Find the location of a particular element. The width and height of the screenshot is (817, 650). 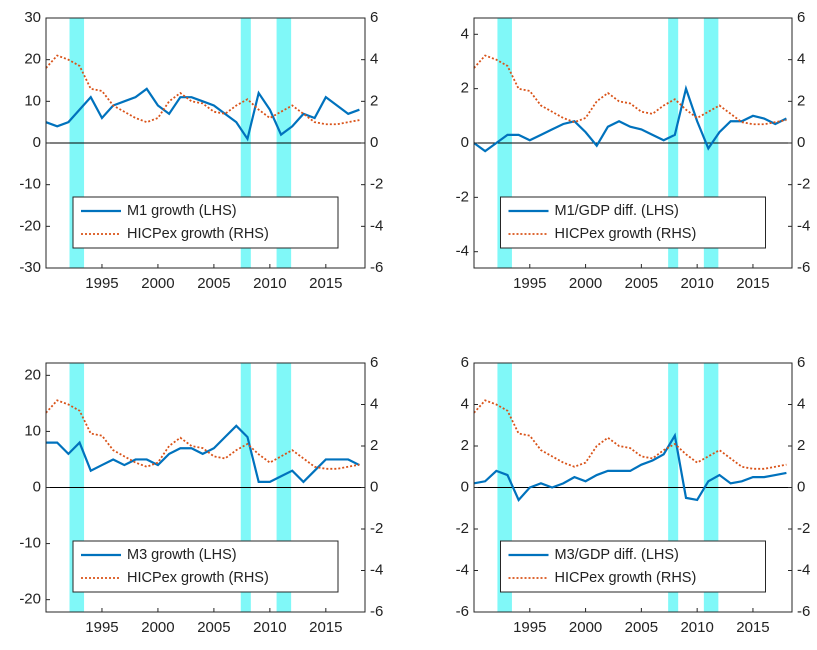

legend-label: M3 growth (LHS) is located at coordinates (182, 555).